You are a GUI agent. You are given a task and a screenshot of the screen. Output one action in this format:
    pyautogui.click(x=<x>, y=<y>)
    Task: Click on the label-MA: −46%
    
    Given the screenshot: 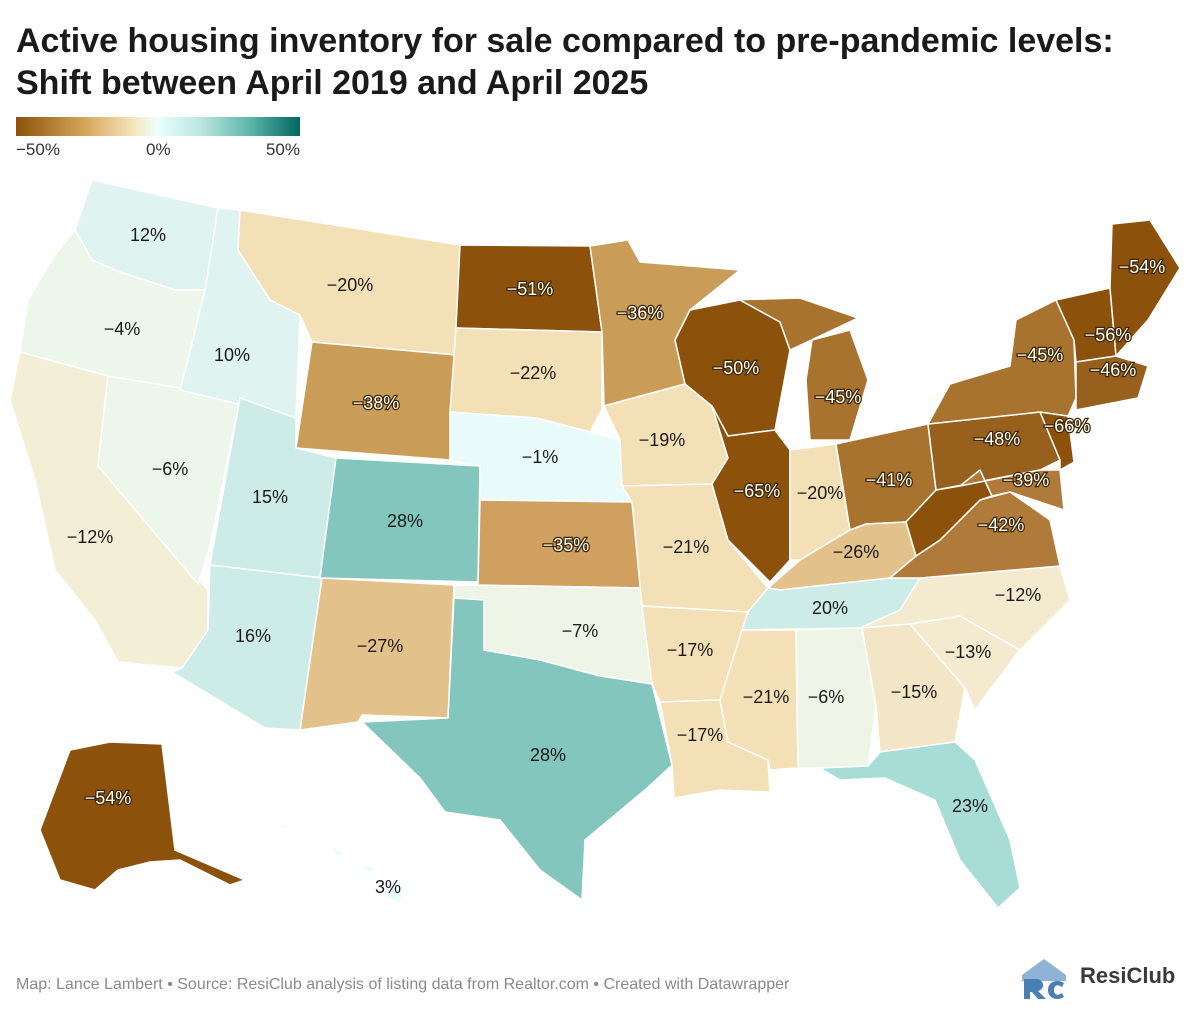 What is the action you would take?
    pyautogui.click(x=1113, y=370)
    